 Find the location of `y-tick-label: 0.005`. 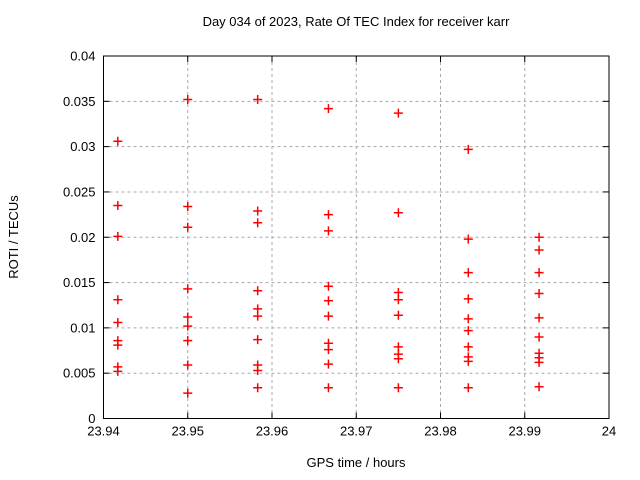

y-tick-label: 0.005 is located at coordinates (79, 373).